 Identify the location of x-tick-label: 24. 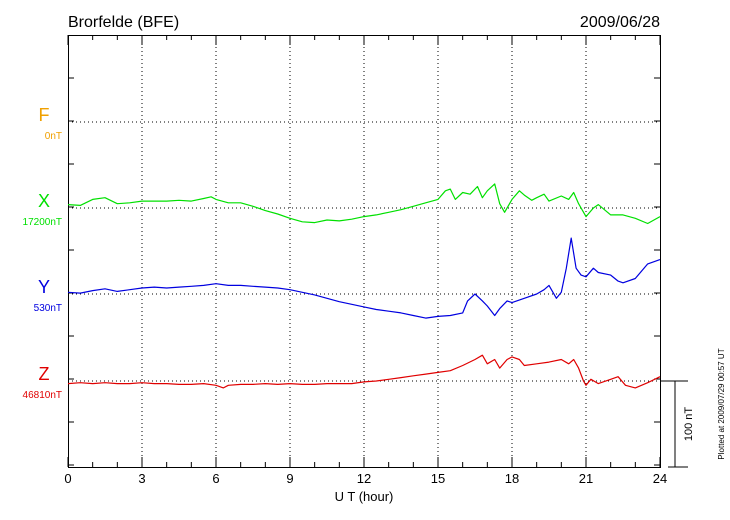
(660, 478).